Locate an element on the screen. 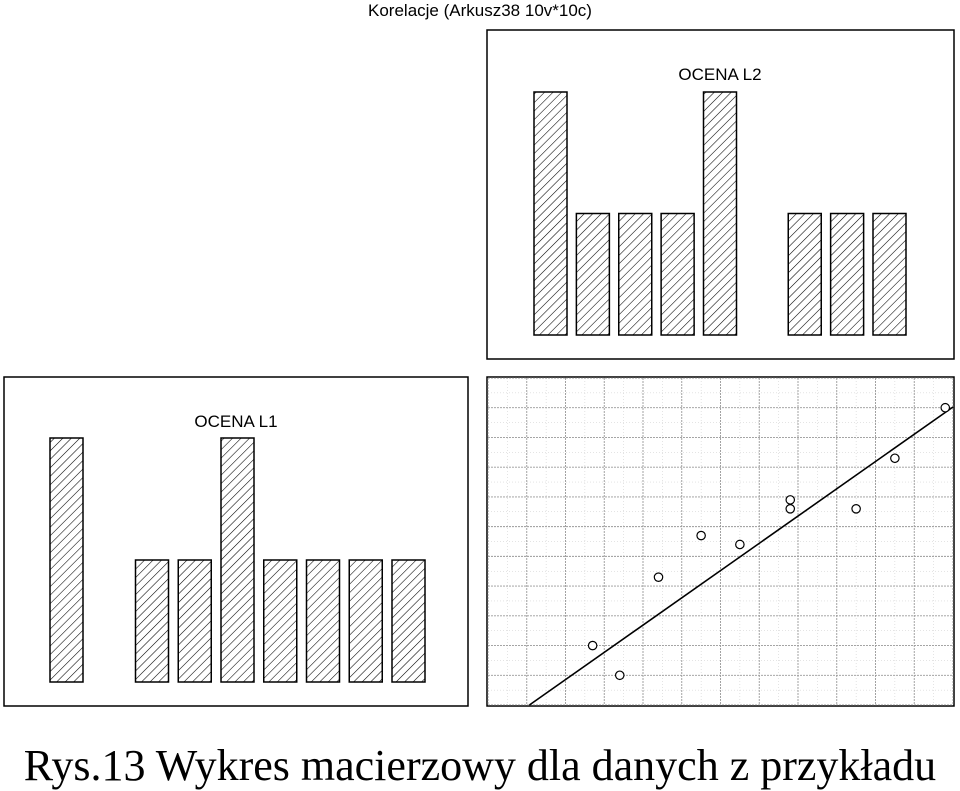  variable-label: OCENA L1 is located at coordinates (235, 421).